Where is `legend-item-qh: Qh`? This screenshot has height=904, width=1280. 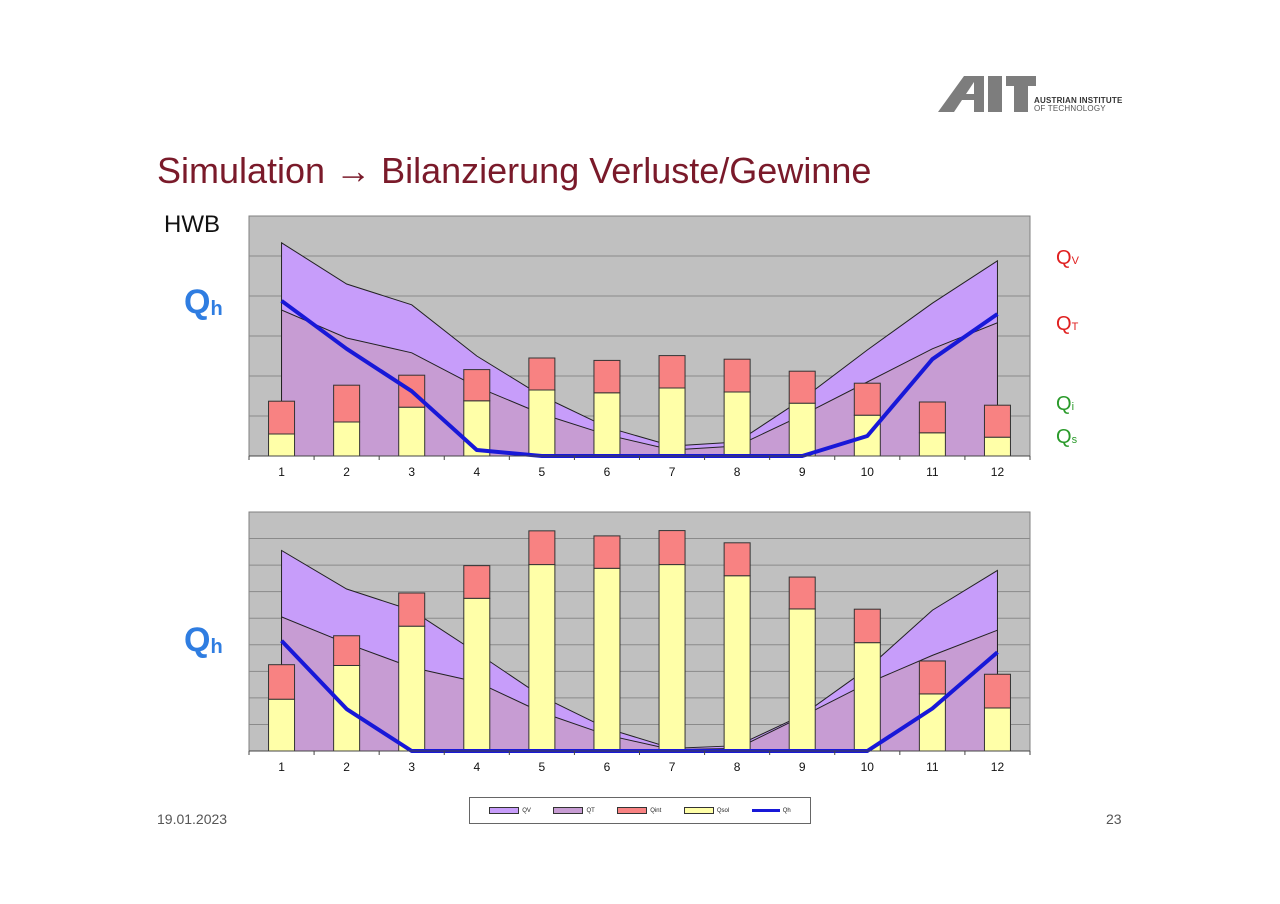 legend-item-qh: Qh is located at coordinates (771, 811).